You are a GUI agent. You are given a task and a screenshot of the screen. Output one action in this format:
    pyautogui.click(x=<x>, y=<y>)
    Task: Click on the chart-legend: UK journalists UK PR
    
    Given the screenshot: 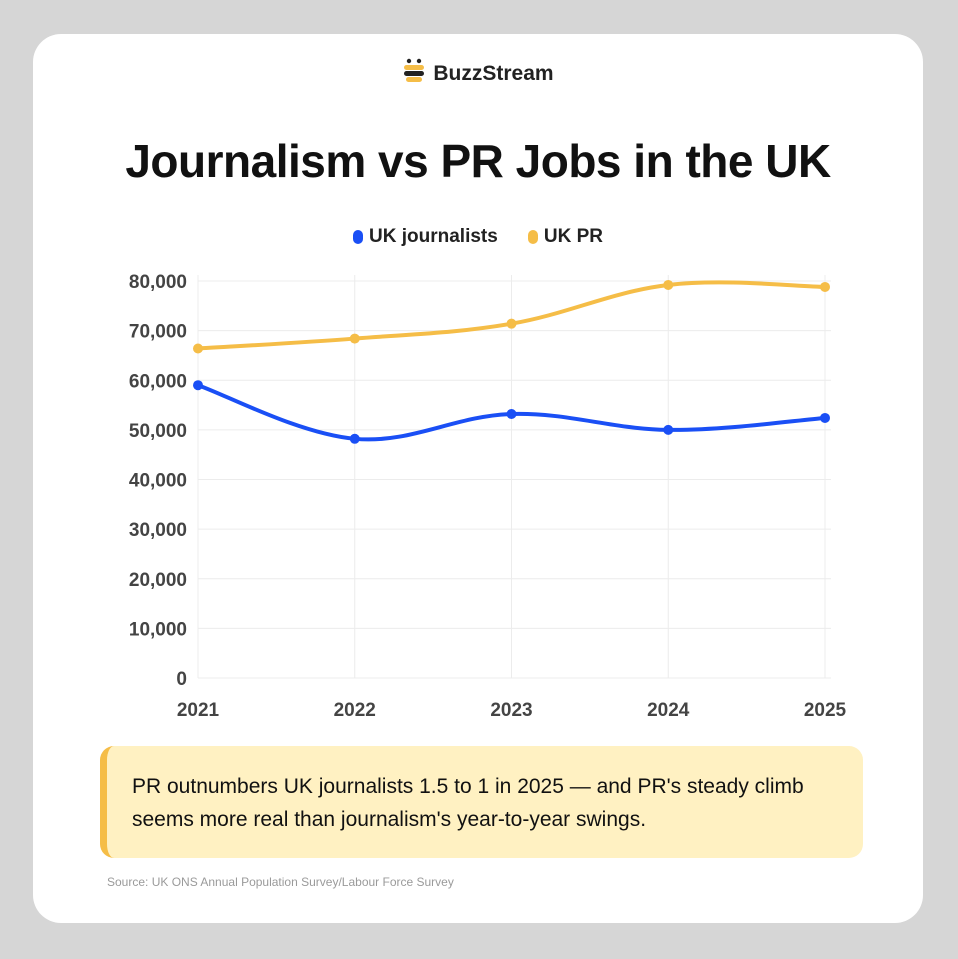 What is the action you would take?
    pyautogui.click(x=478, y=237)
    